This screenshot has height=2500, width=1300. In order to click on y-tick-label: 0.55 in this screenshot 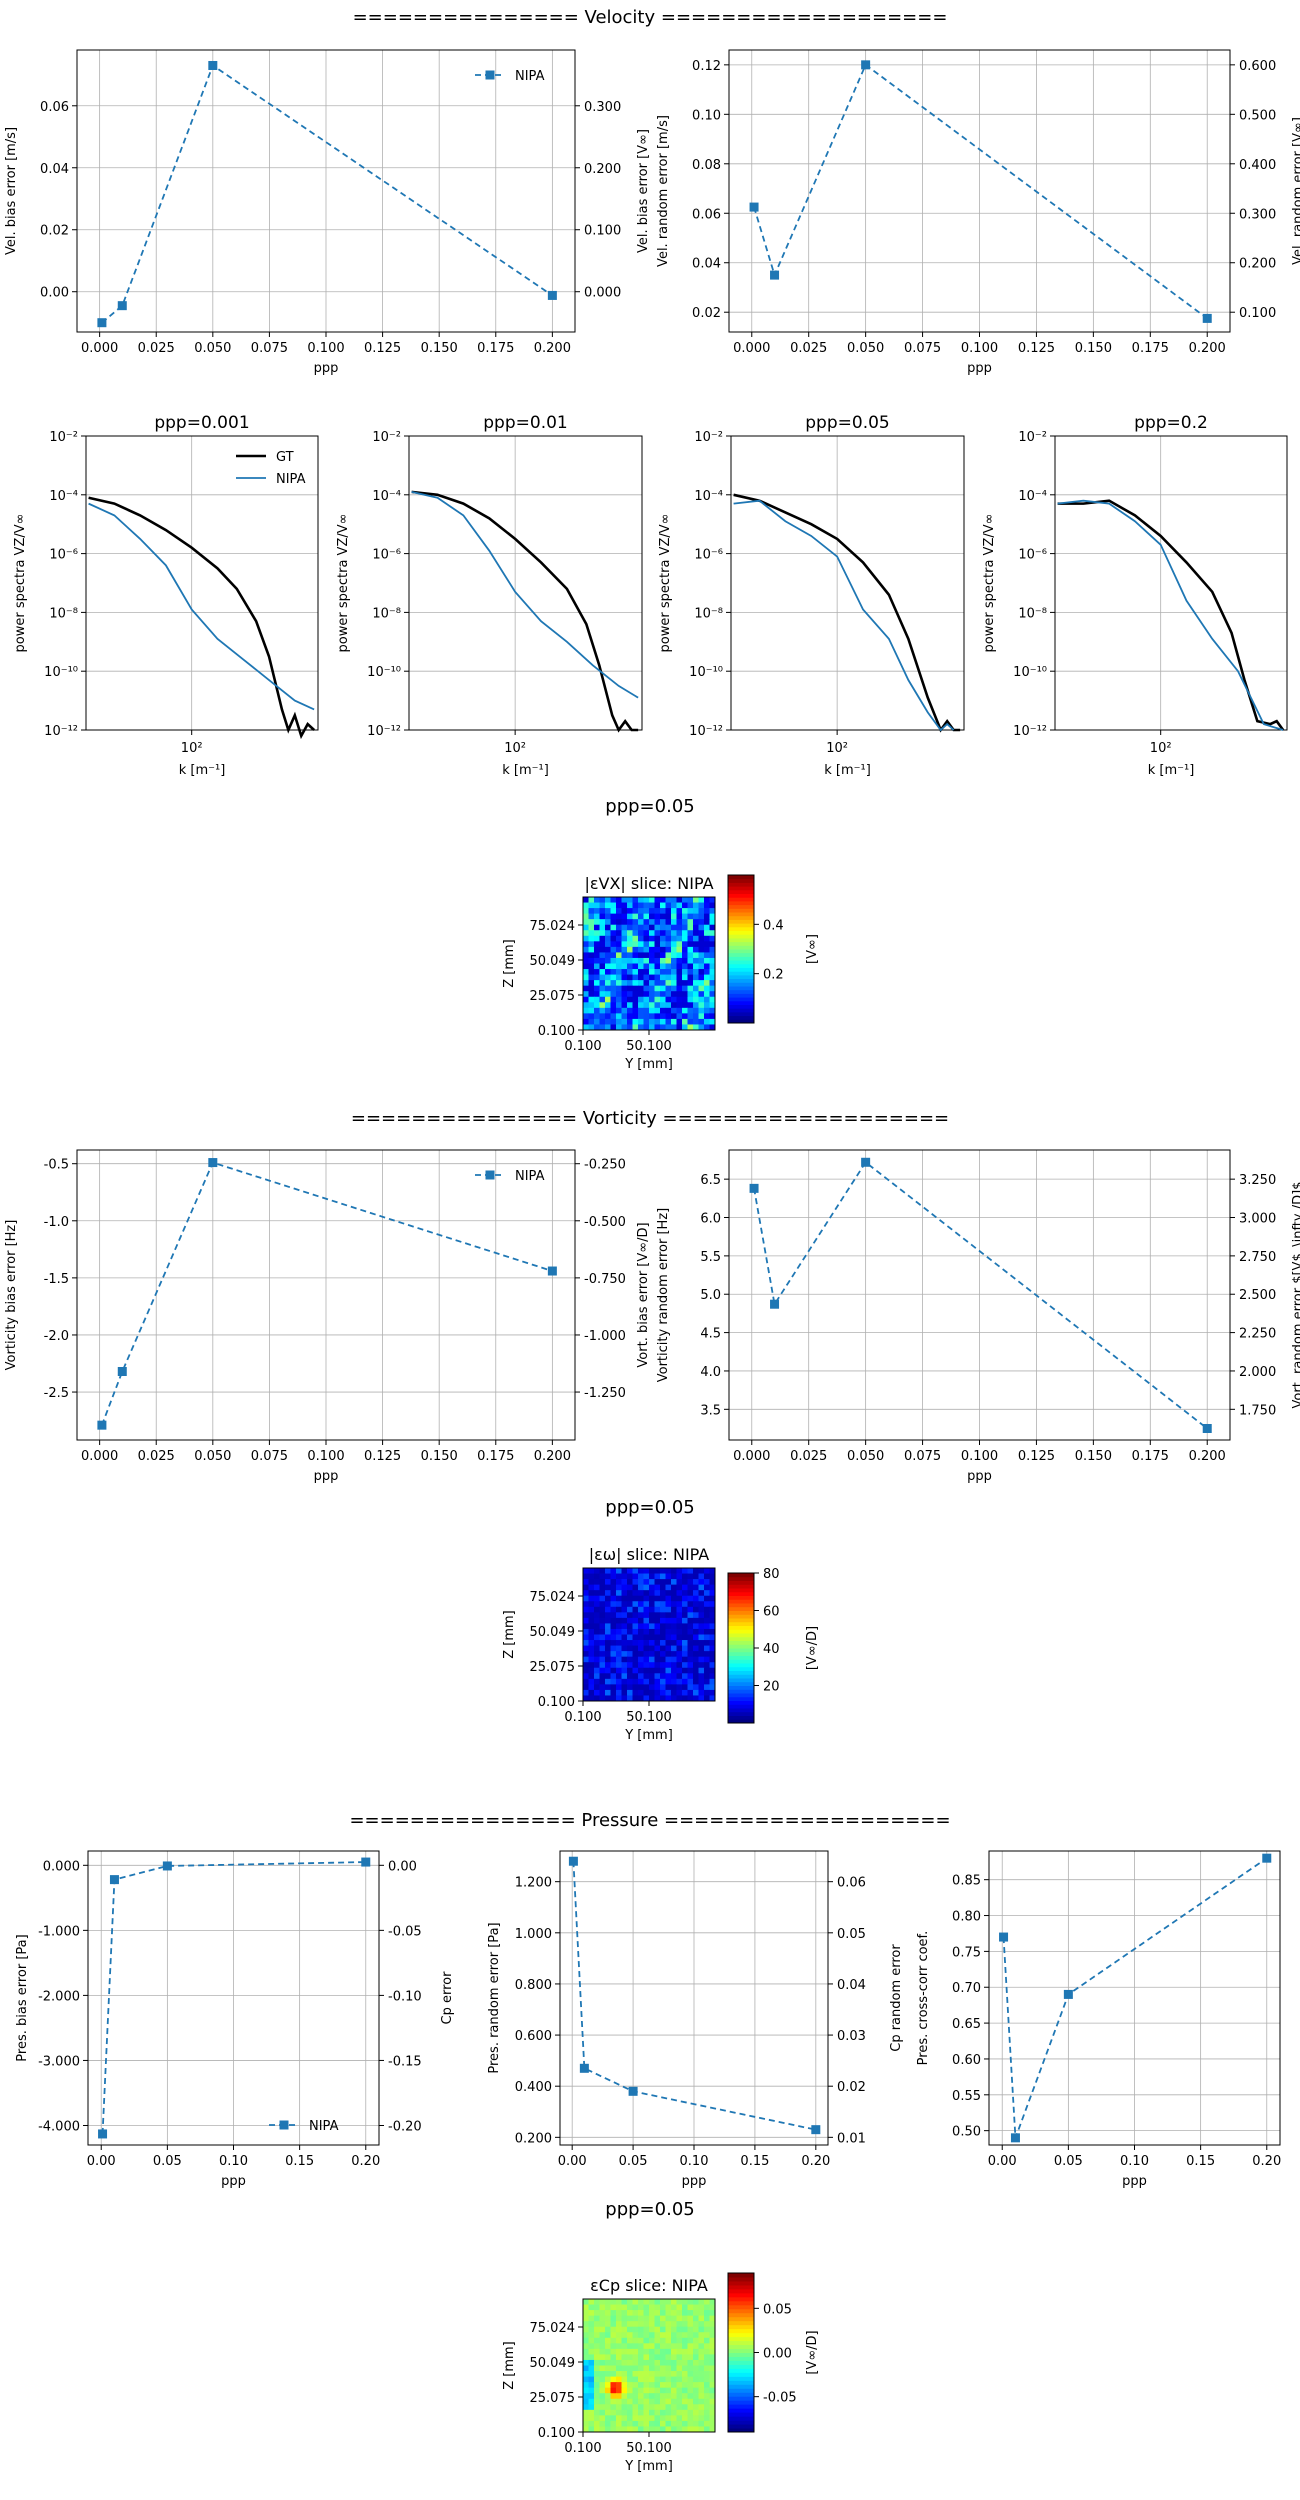, I will do `click(966, 2096)`.